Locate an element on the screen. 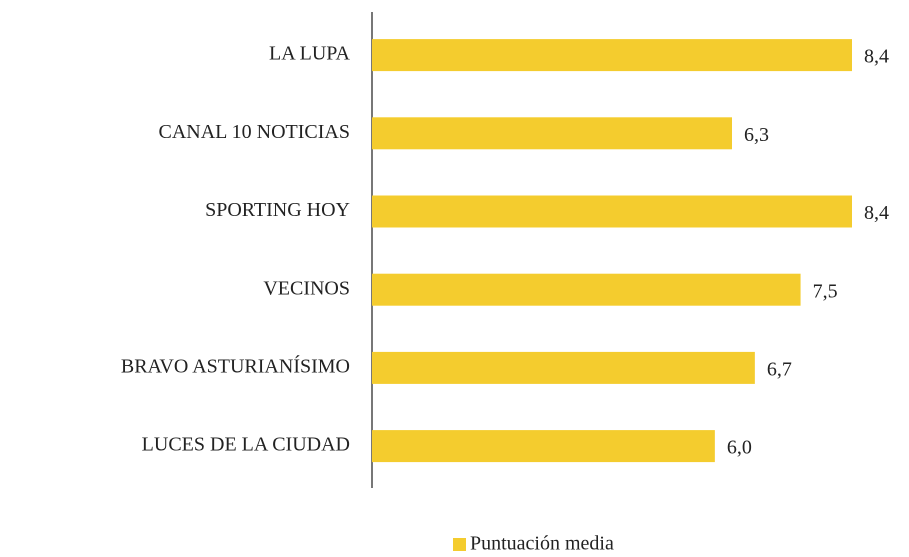 The image size is (909, 557). y-tick-label: CANAL 10 NOTICIAS is located at coordinates (254, 132).